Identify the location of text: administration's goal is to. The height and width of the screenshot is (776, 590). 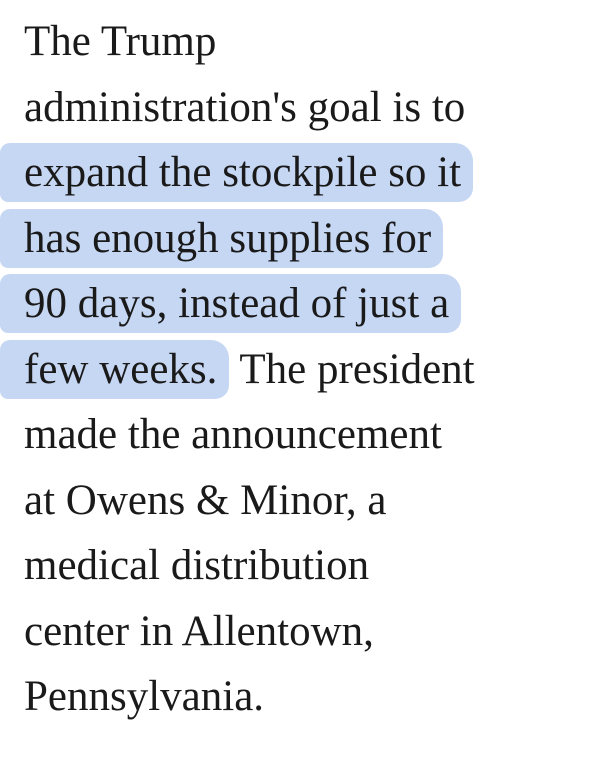
(245, 107).